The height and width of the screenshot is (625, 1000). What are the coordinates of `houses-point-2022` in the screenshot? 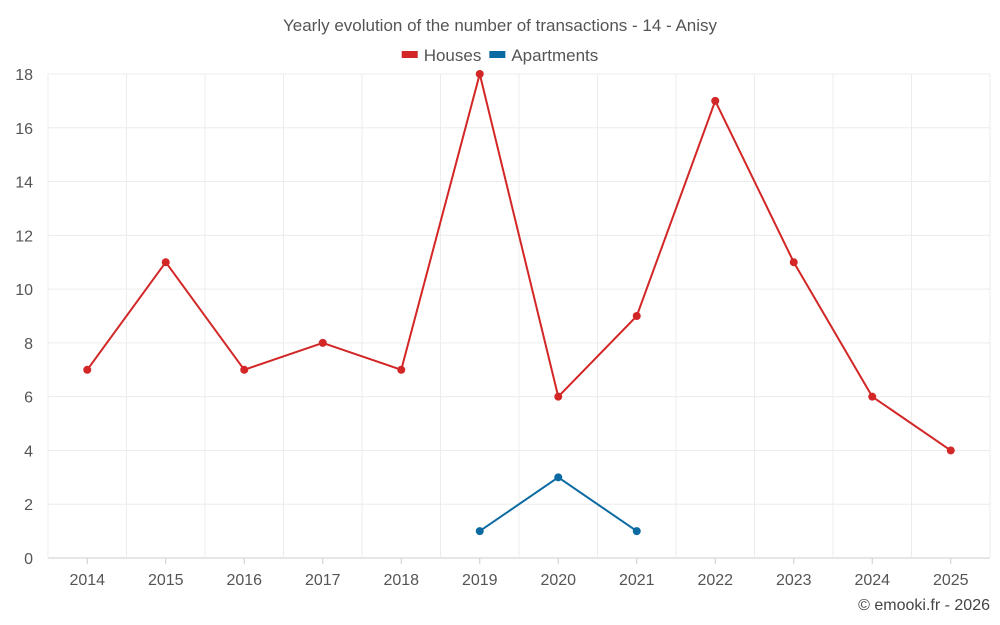 It's located at (715, 100).